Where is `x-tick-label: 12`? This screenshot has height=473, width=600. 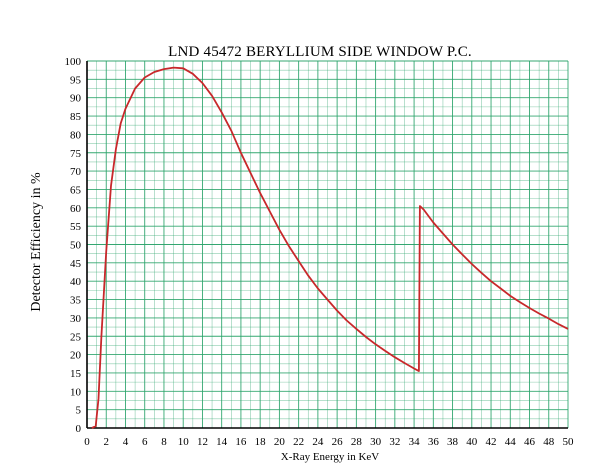 x-tick-label: 12 is located at coordinates (202, 442).